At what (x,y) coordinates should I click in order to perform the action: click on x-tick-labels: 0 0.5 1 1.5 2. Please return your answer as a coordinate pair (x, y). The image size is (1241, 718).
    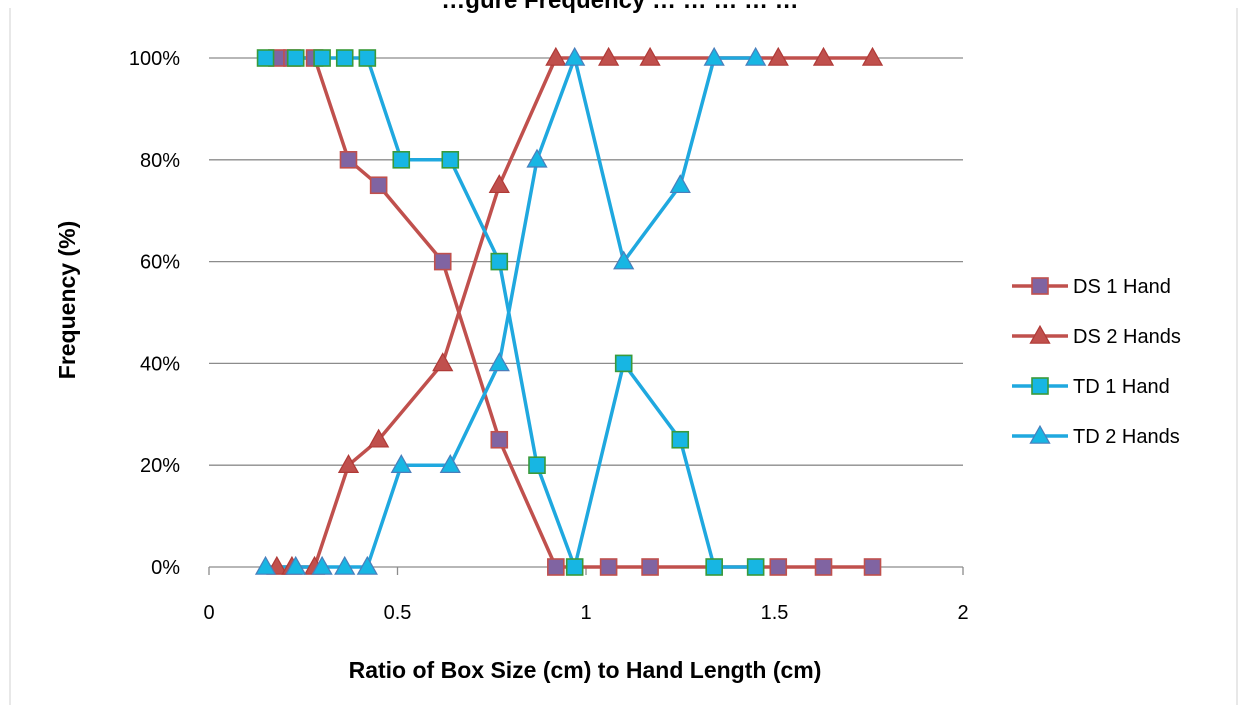
    Looking at the image, I should click on (585, 613).